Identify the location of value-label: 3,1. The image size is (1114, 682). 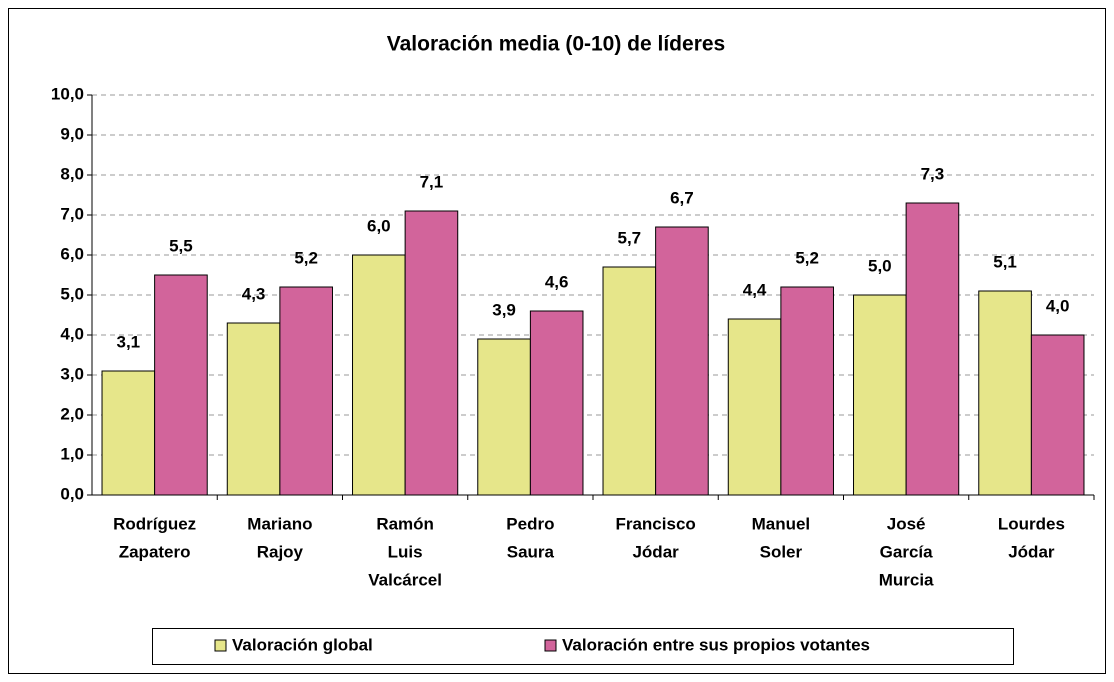
(129, 341).